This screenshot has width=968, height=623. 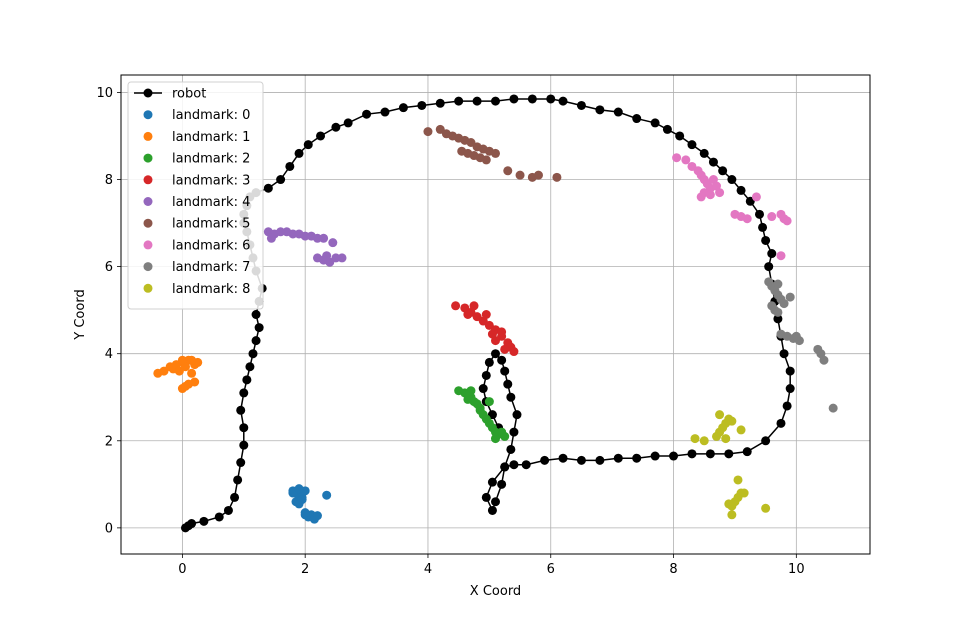 What do you see at coordinates (211, 115) in the screenshot?
I see `legend-label: landmark: 0` at bounding box center [211, 115].